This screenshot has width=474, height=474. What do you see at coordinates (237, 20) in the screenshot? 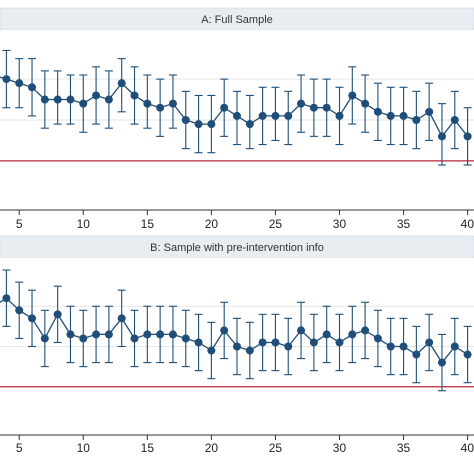
I see `panel-title: A: Full Sample` at bounding box center [237, 20].